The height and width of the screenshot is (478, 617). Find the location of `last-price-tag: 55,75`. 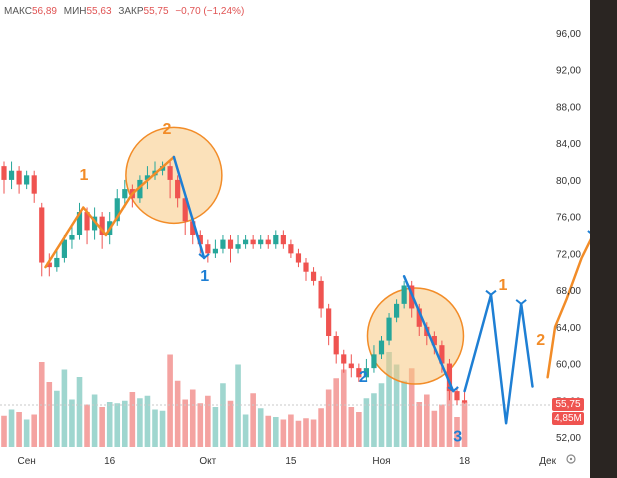

last-price-tag: 55,75 is located at coordinates (568, 404).